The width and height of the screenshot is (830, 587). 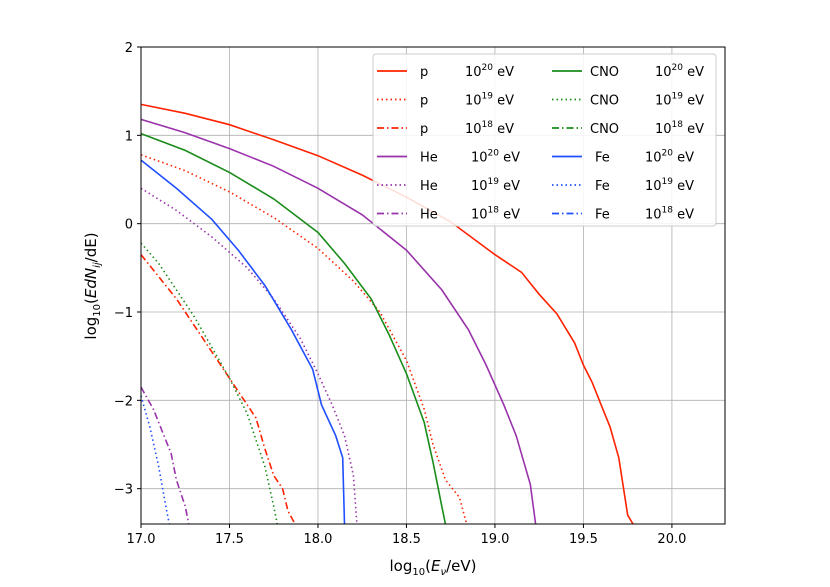 What do you see at coordinates (445, 100) in the screenshot?
I see `legend-entry-p-1e19: p 1019 eV` at bounding box center [445, 100].